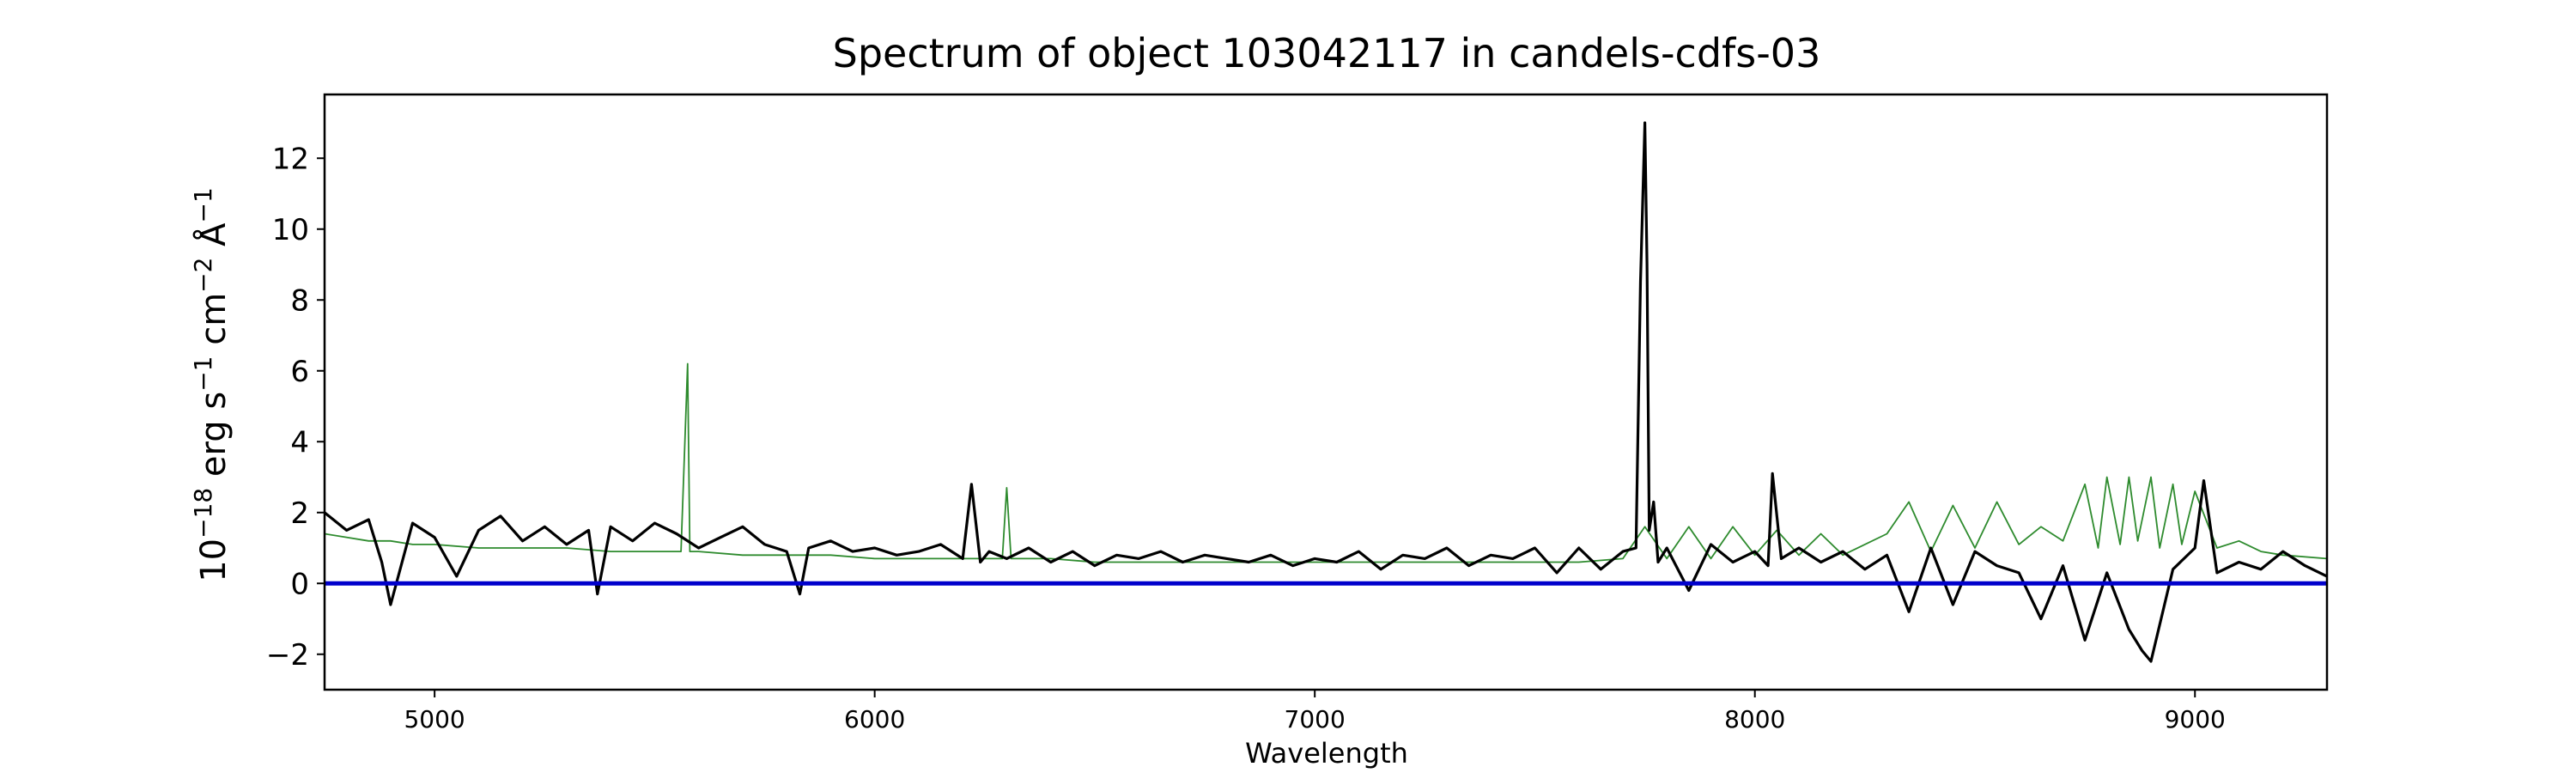 The width and height of the screenshot is (2576, 773). What do you see at coordinates (203, 275) in the screenshot?
I see `y-label-exponent: −2` at bounding box center [203, 275].